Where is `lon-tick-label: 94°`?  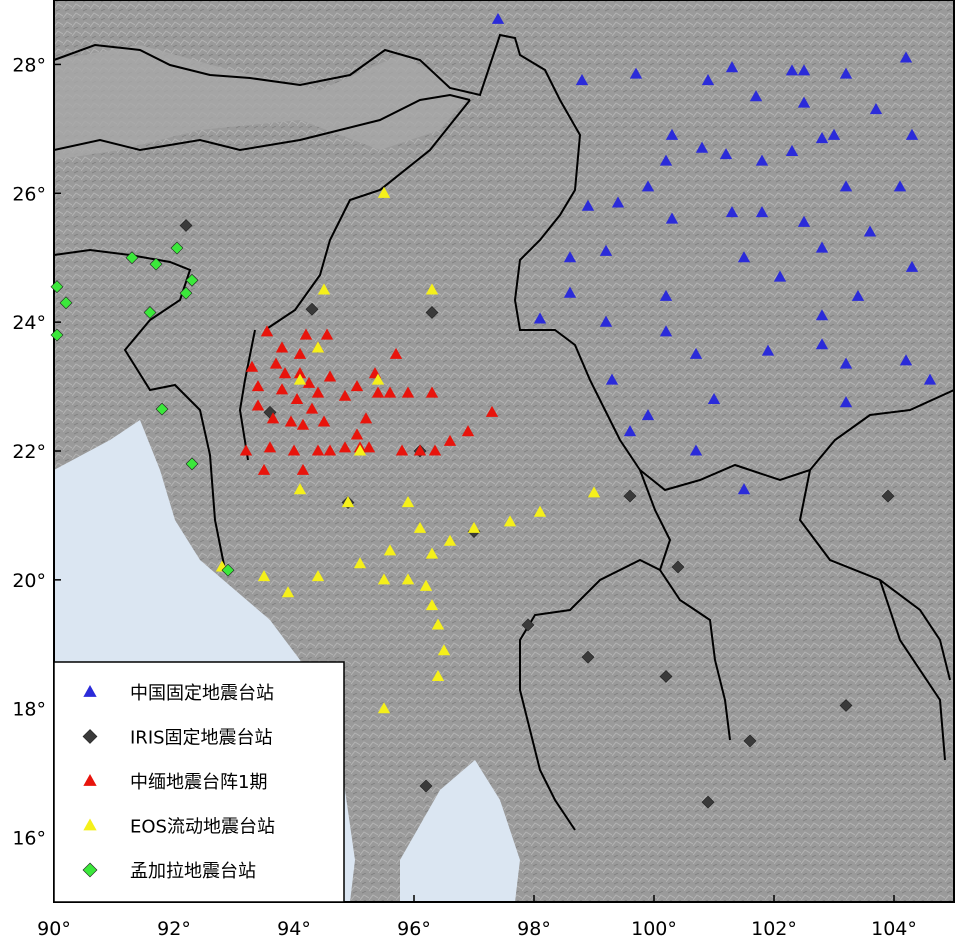
lon-tick-label: 94° is located at coordinates (294, 929).